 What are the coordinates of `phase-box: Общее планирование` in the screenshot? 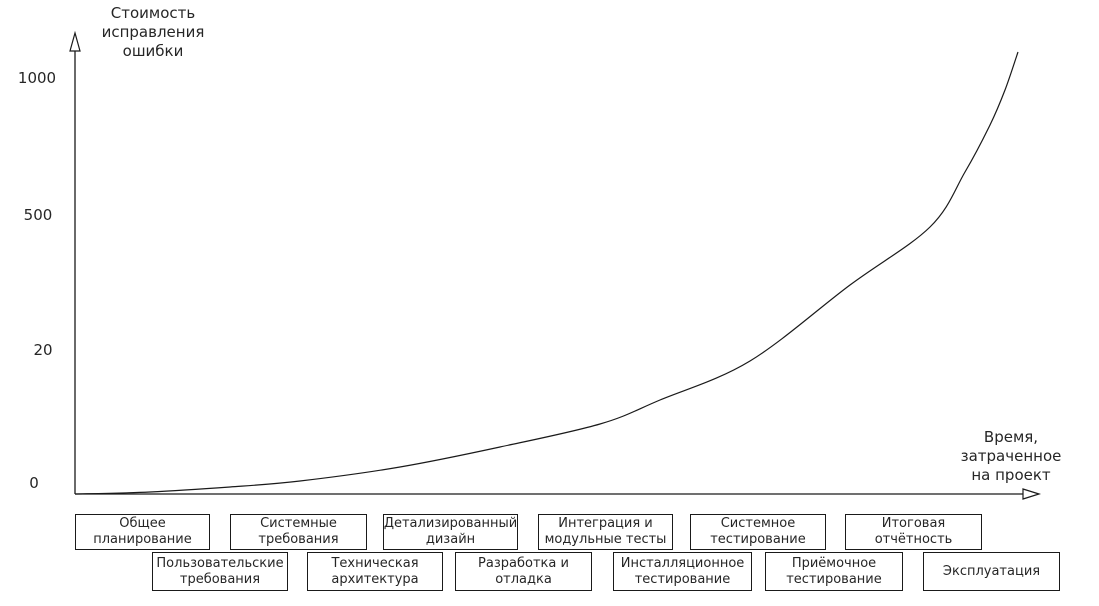 It's located at (142, 532).